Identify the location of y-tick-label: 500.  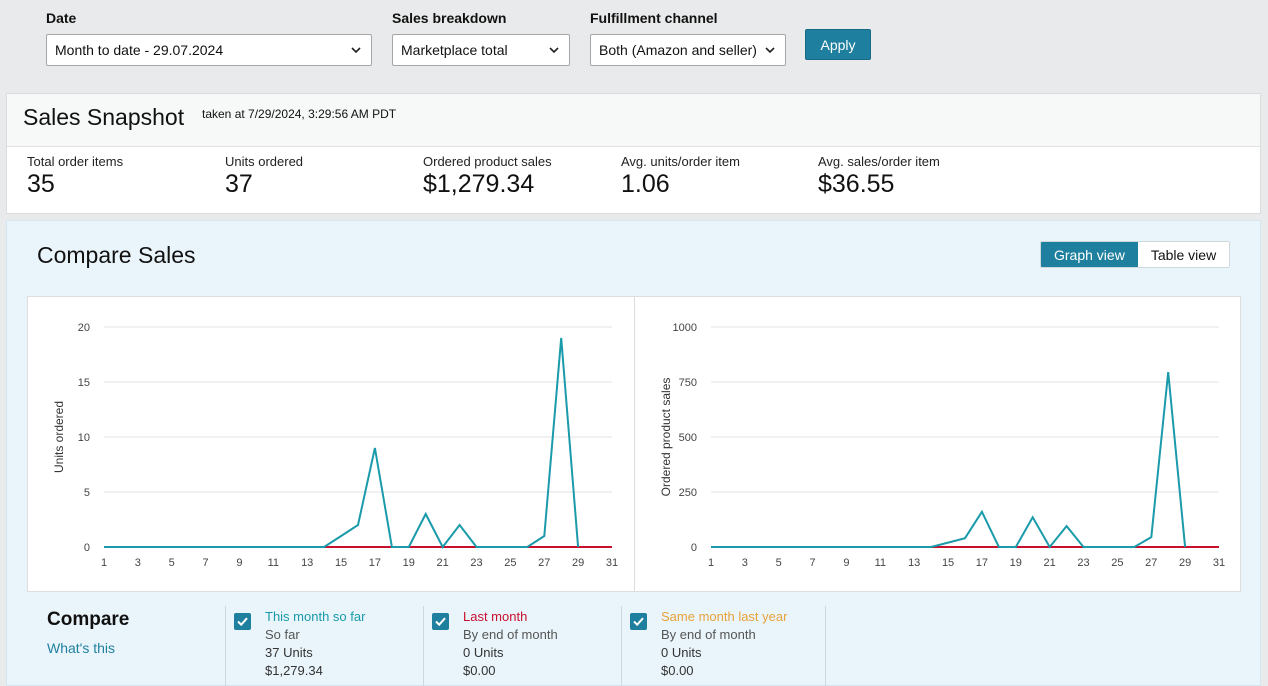
(688, 438).